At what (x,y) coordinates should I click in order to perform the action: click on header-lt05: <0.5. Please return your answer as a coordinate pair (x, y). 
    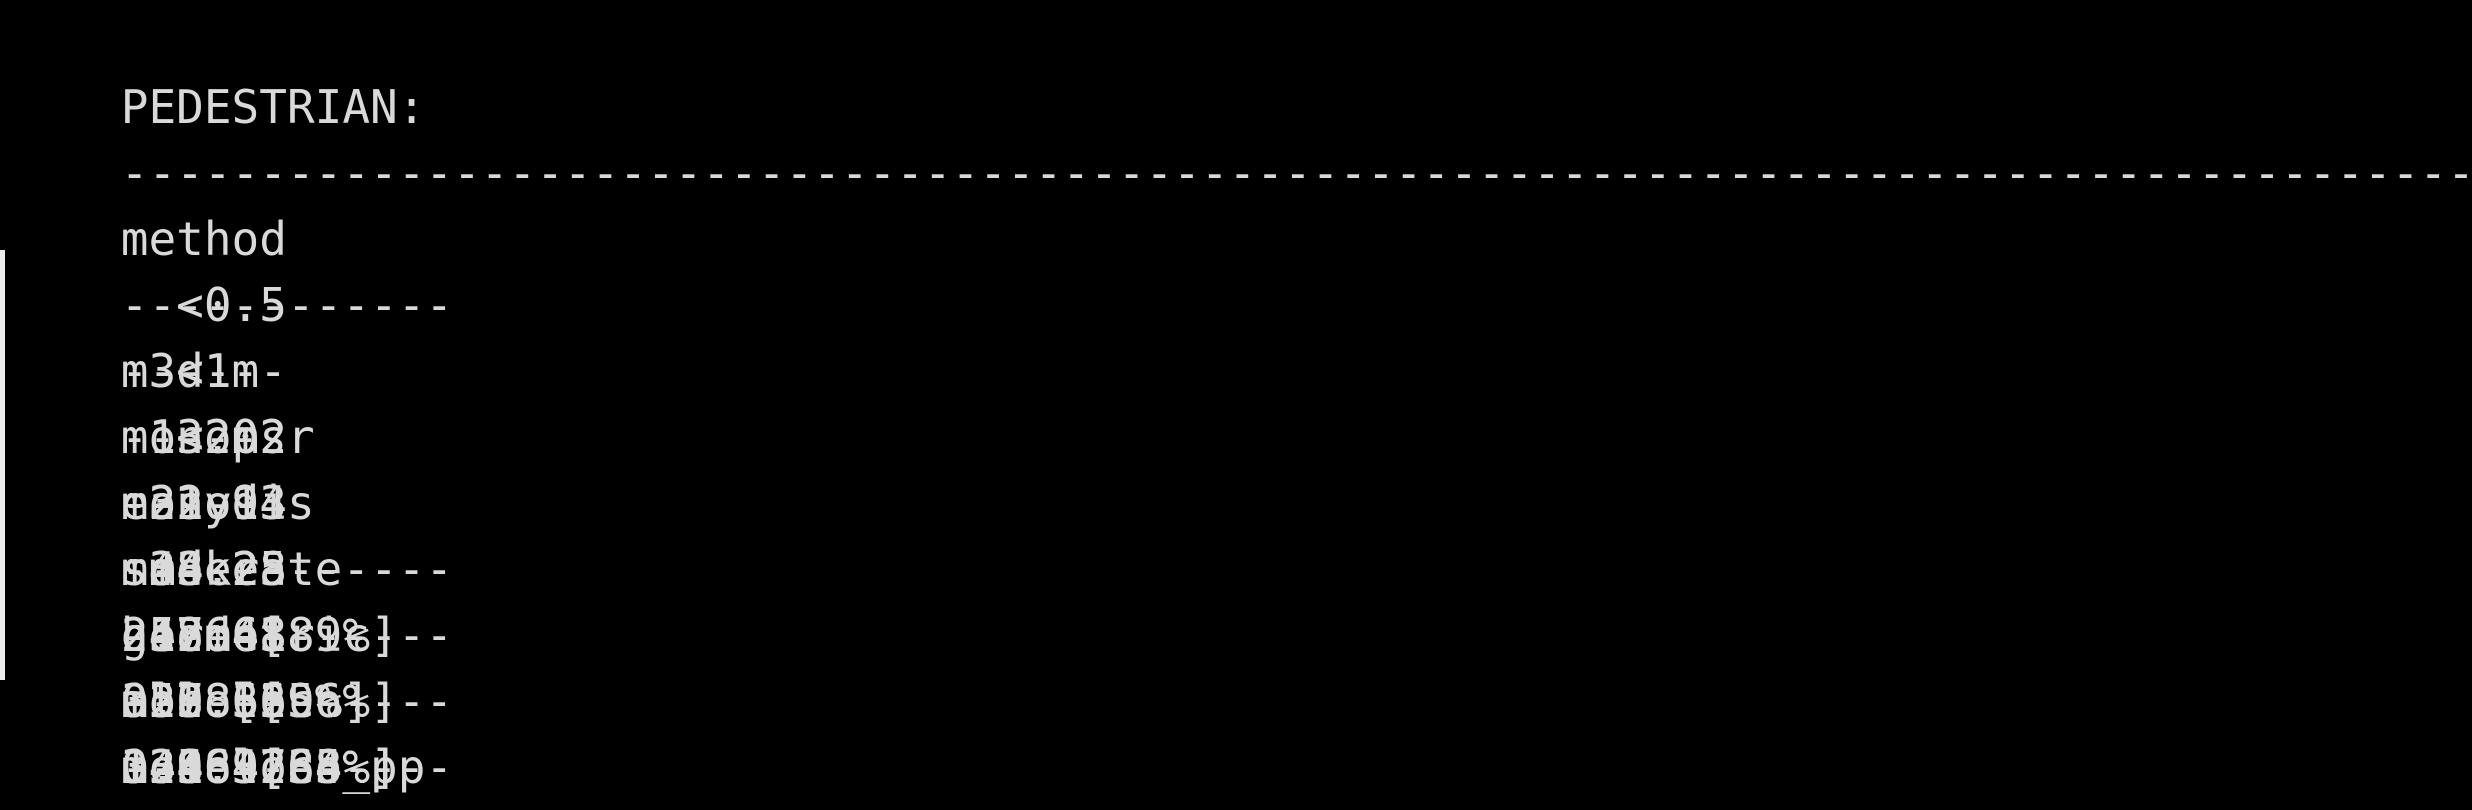
    Looking at the image, I should click on (231, 305).